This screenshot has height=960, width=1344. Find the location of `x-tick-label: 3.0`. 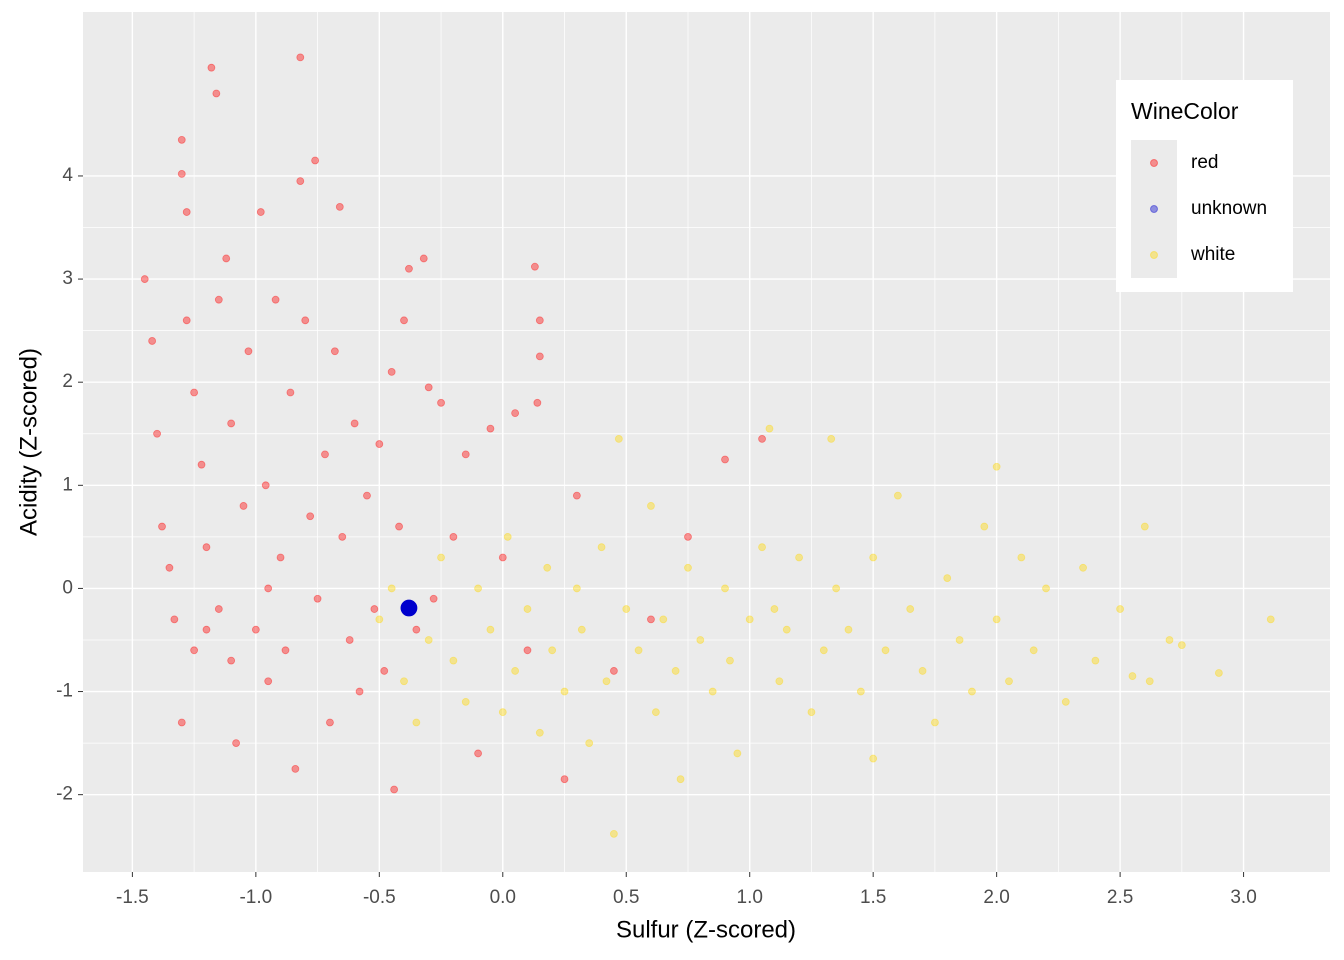

x-tick-label: 3.0 is located at coordinates (1243, 897).